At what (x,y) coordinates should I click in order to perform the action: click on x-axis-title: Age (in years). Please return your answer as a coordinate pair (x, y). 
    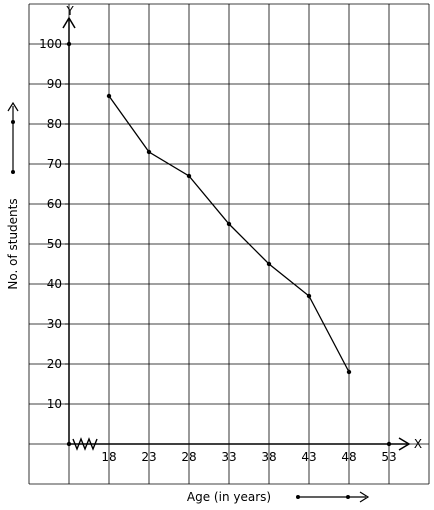
    Looking at the image, I should click on (229, 497).